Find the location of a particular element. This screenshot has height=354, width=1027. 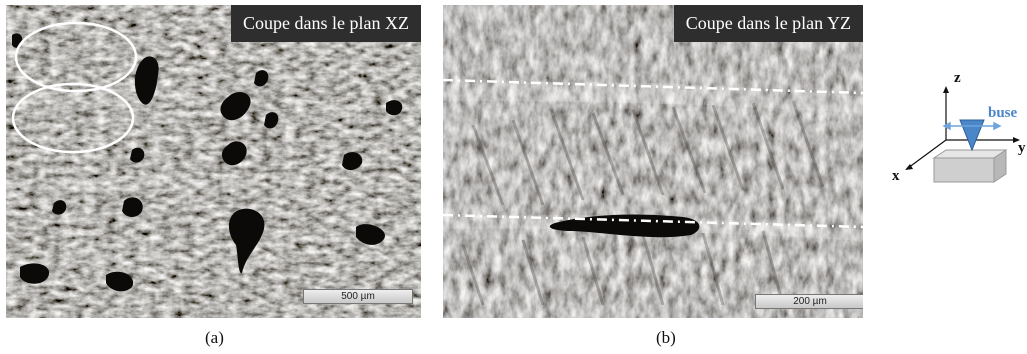

x-arrow-icon is located at coordinates (909, 167).